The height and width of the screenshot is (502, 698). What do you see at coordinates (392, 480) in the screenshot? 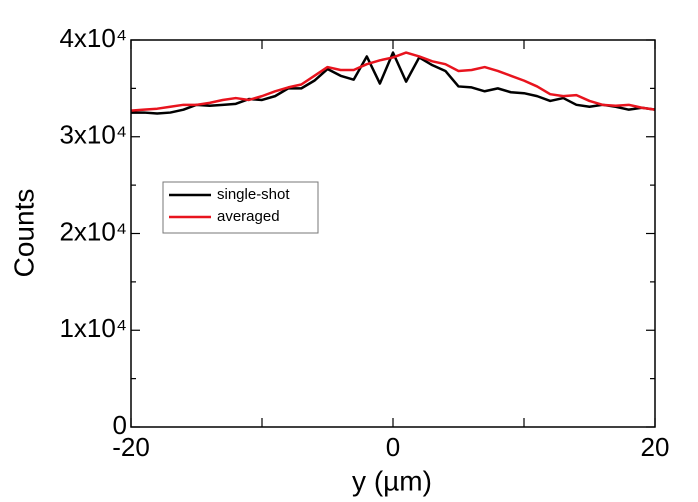
I see `x-axis-label: y (µm)` at bounding box center [392, 480].